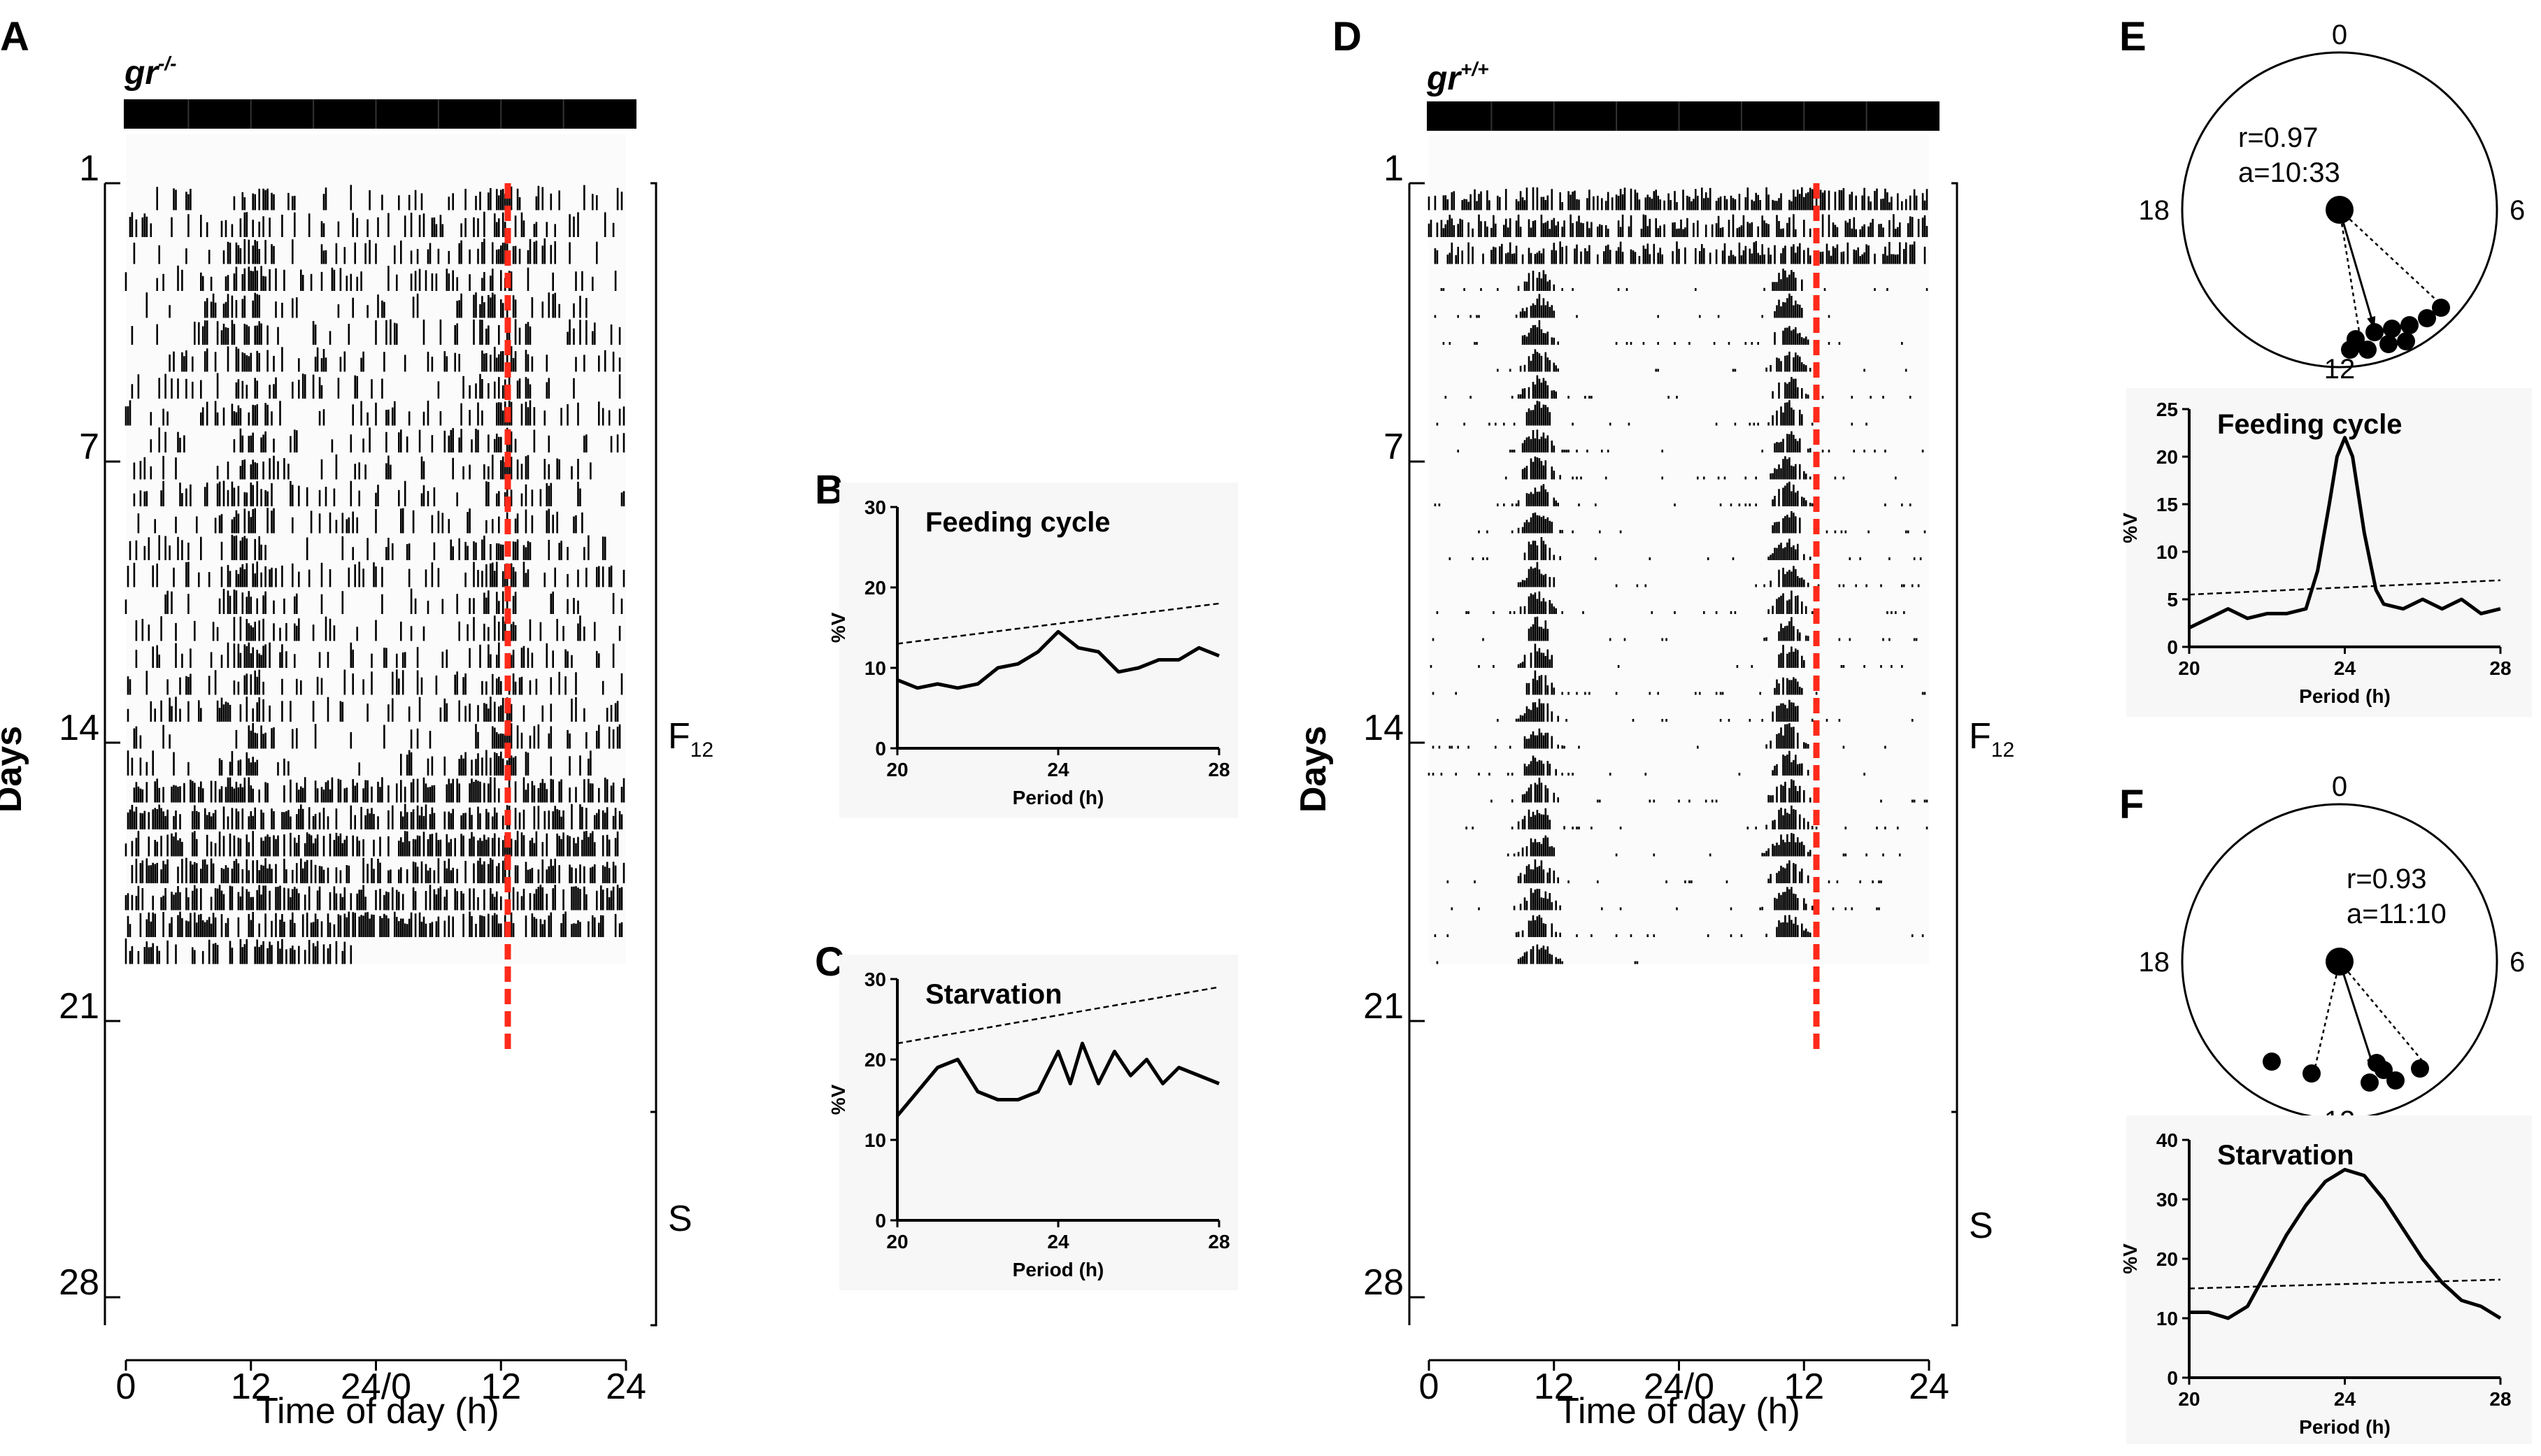  Describe the element at coordinates (1954, 1219) in the screenshot. I see `starvation-bracket-d` at that location.